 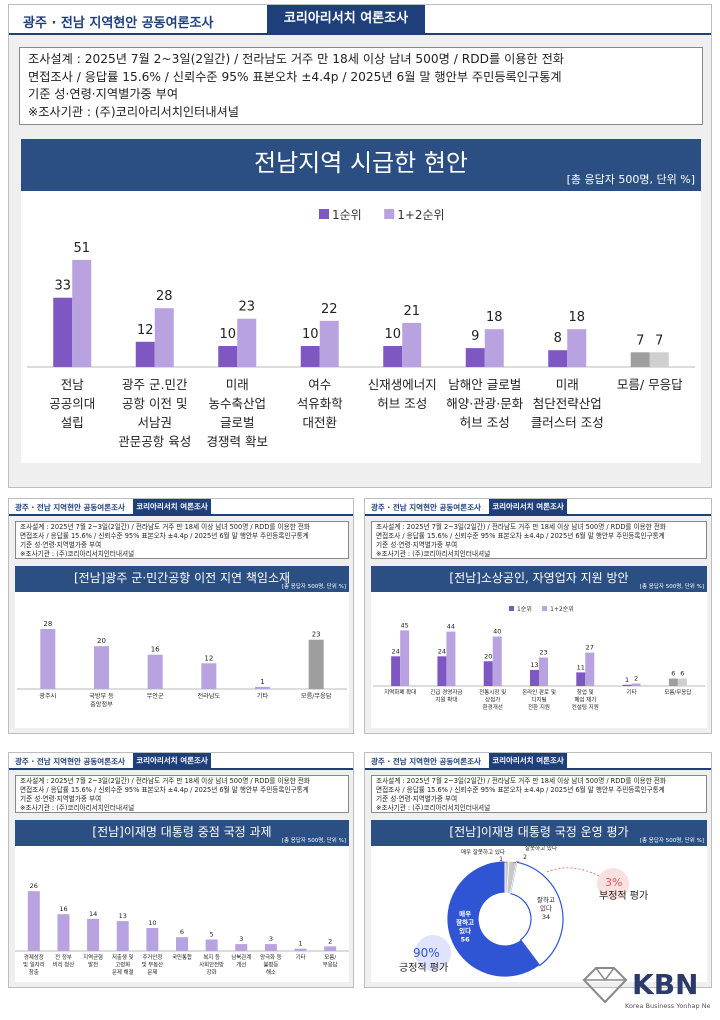 I want to click on survey-name: 광주 · 전남 지역현안 공동여론조사, so click(x=426, y=507).